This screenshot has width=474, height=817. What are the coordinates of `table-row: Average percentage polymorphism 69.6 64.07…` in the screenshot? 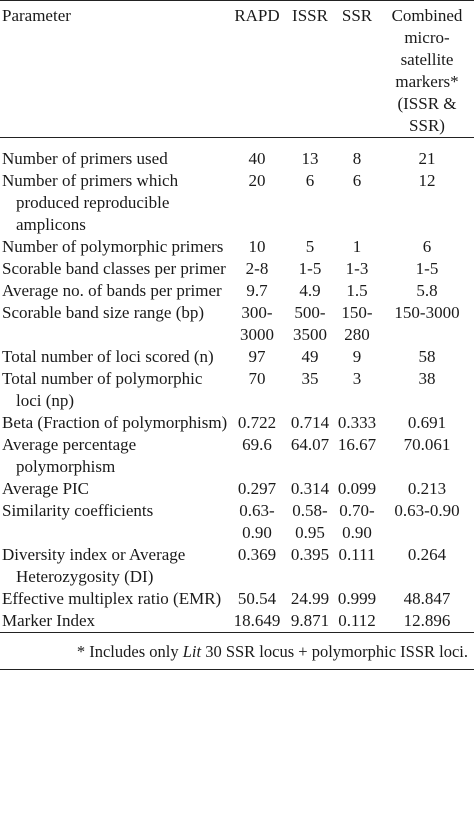 It's located at (237, 456).